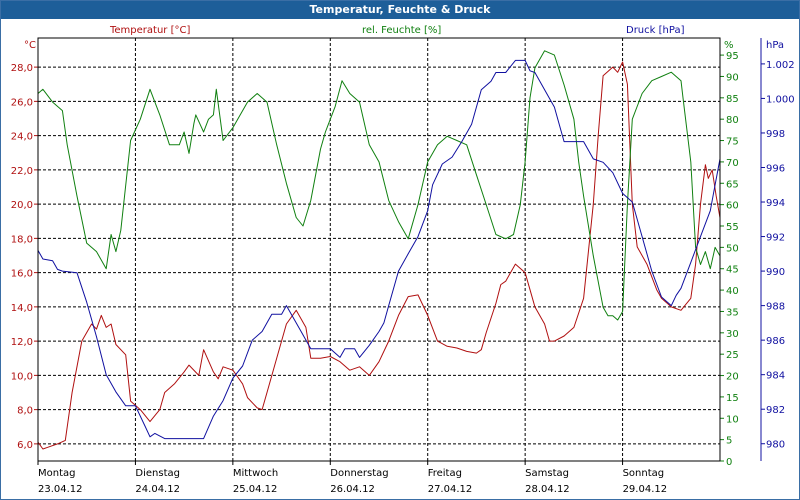 The image size is (800, 500). What do you see at coordinates (729, 441) in the screenshot?
I see `humidity-tick-label: 5` at bounding box center [729, 441].